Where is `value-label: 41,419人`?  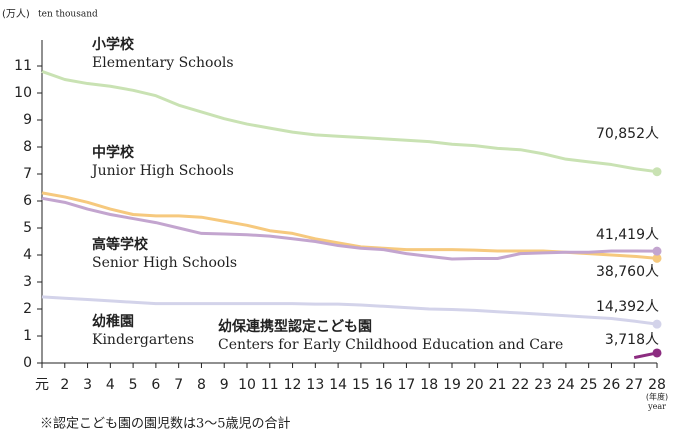 value-label: 41,419人 is located at coordinates (627, 235).